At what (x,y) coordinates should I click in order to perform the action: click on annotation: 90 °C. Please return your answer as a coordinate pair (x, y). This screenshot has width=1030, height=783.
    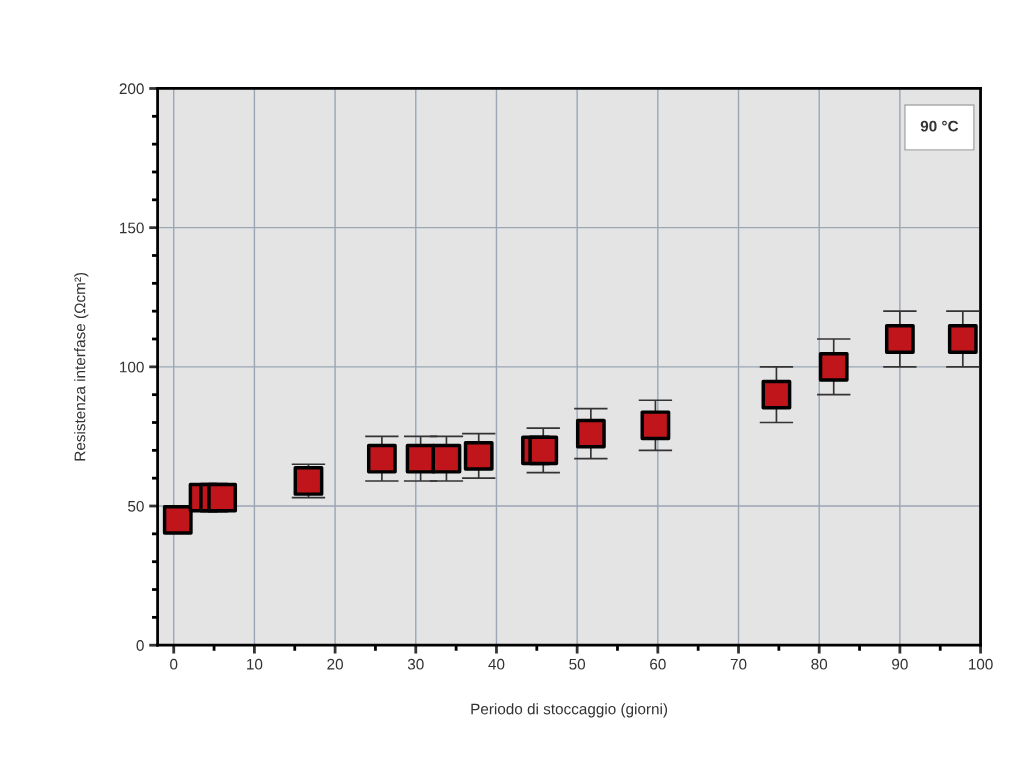
    Looking at the image, I should click on (939, 126).